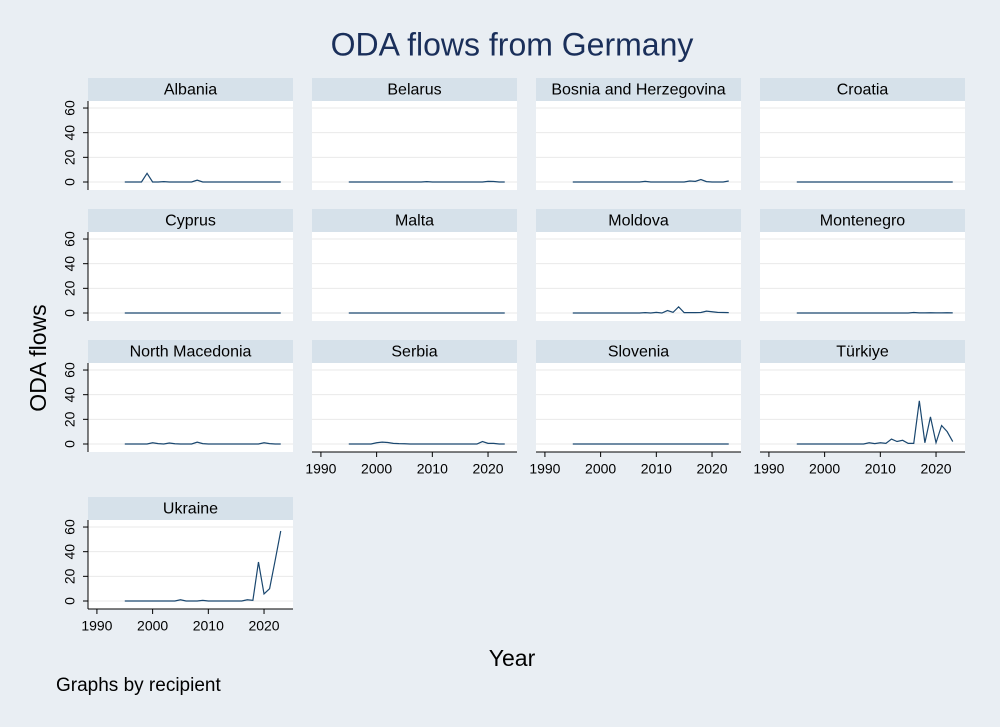  Describe the element at coordinates (138, 685) in the screenshot. I see `note: Graphs by recipient` at that location.